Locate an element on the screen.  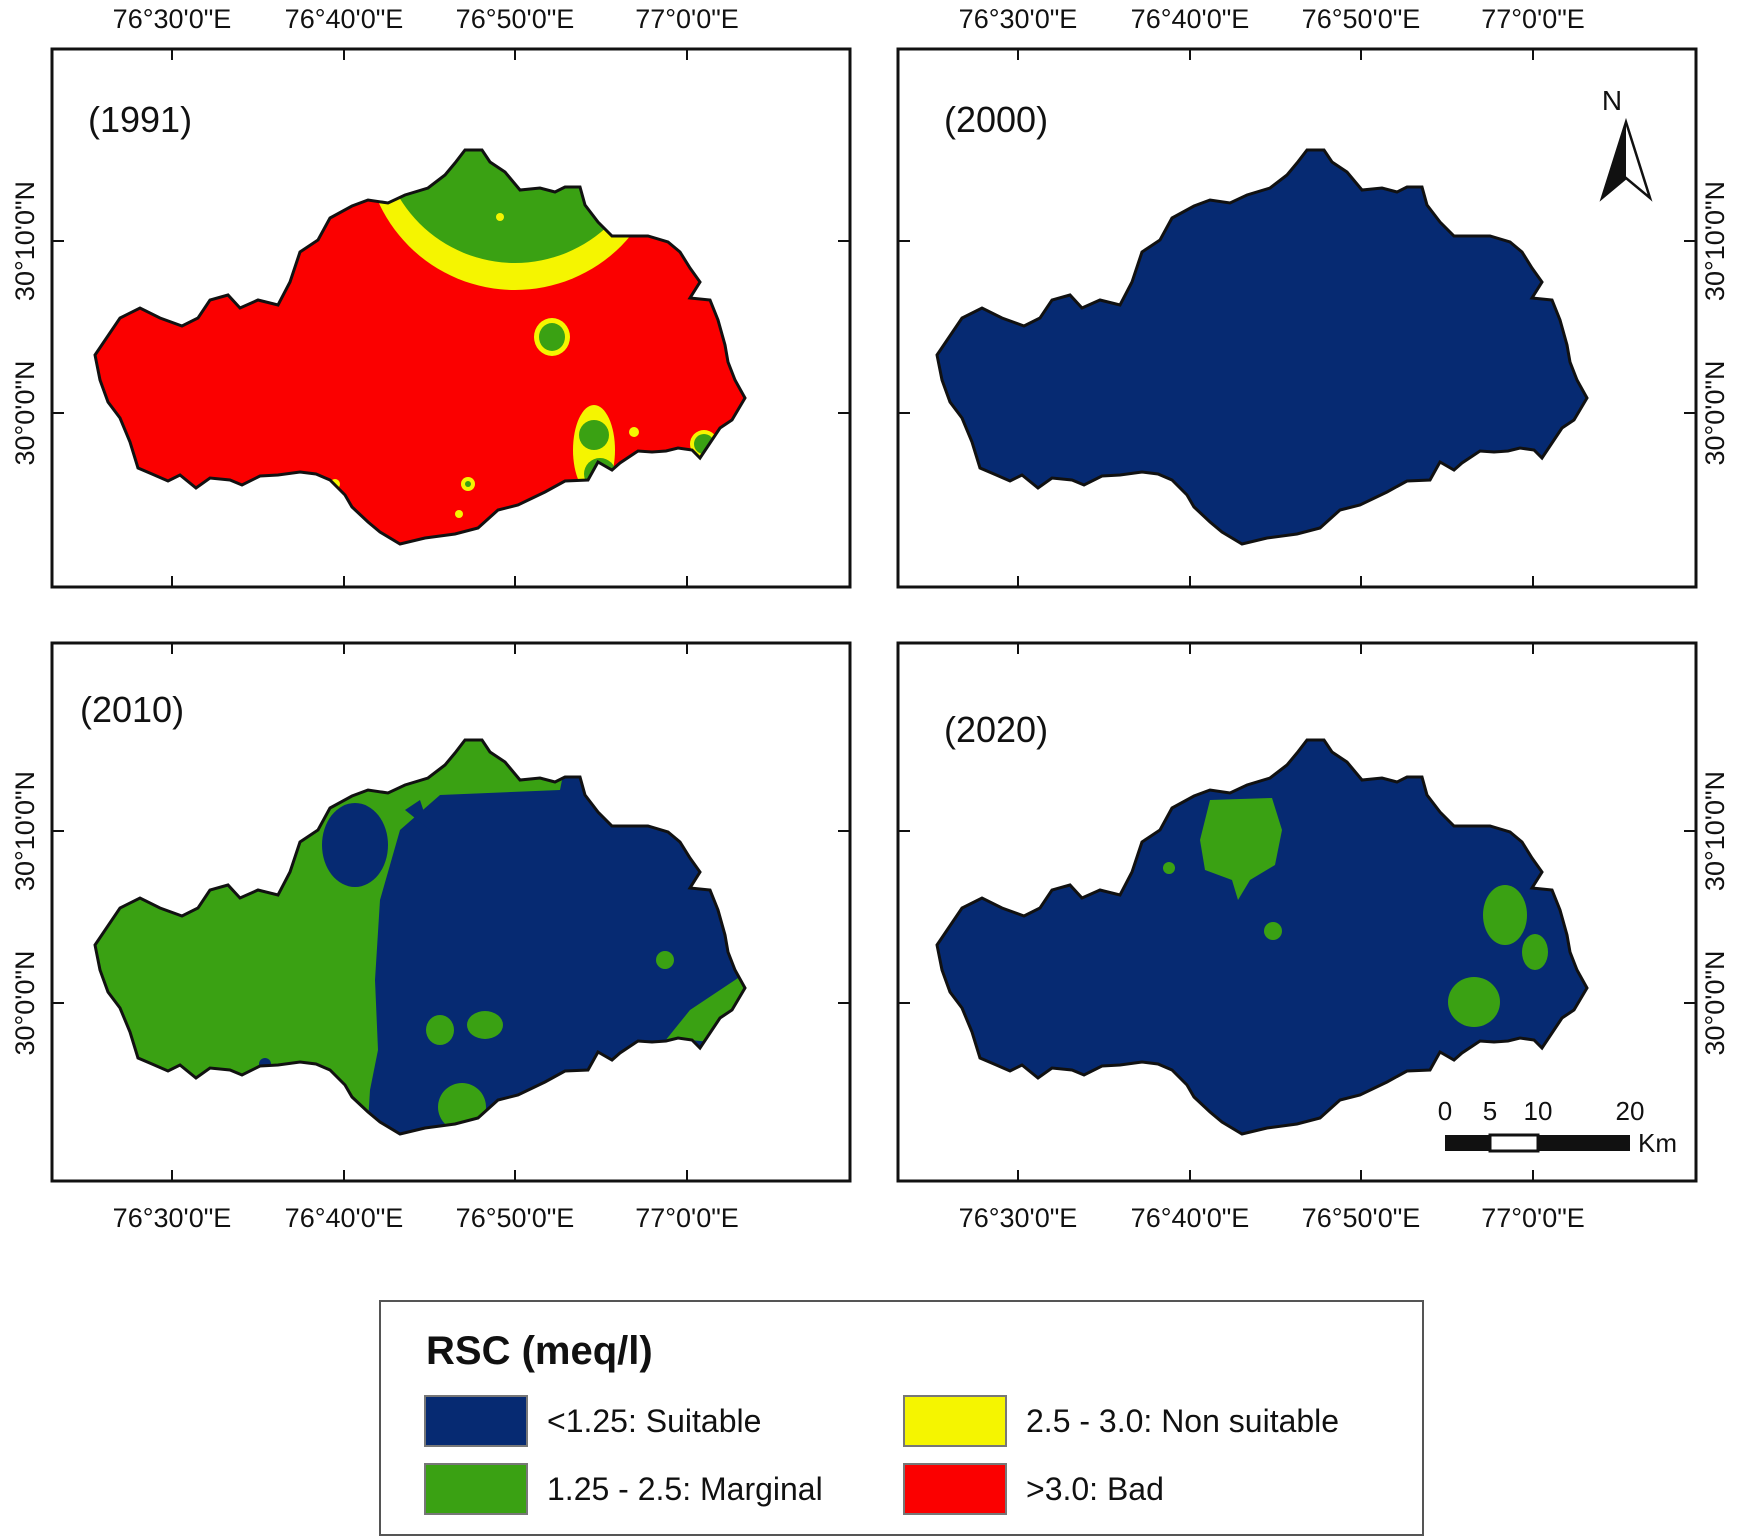
legend-label: 1.25 - 2.5: Marginal is located at coordinates (685, 1489).